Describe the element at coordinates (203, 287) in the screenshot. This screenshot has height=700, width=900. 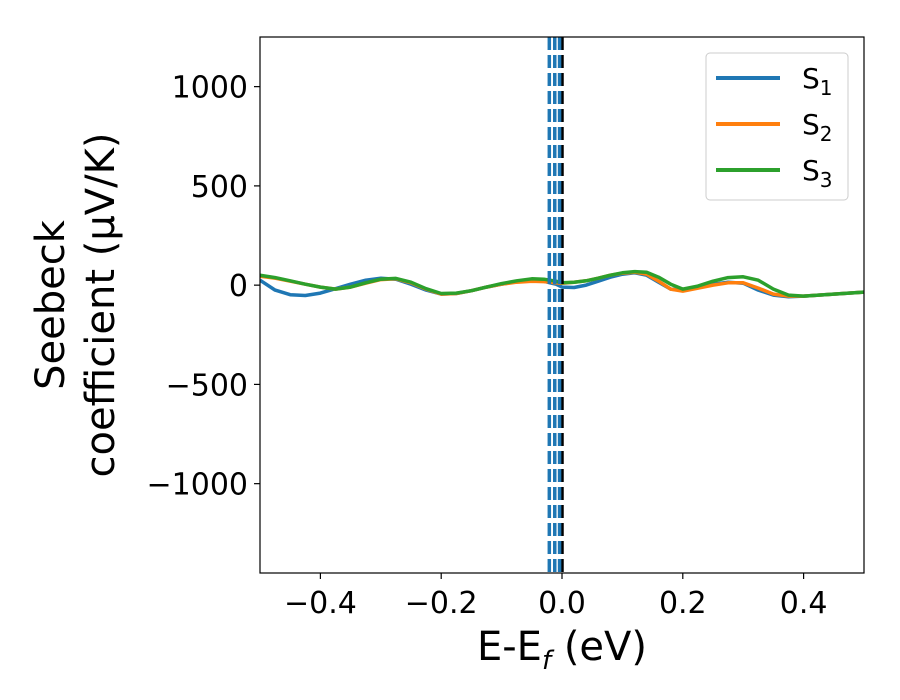
I see `y-axis: −1000 −500 0 500 1000` at that location.